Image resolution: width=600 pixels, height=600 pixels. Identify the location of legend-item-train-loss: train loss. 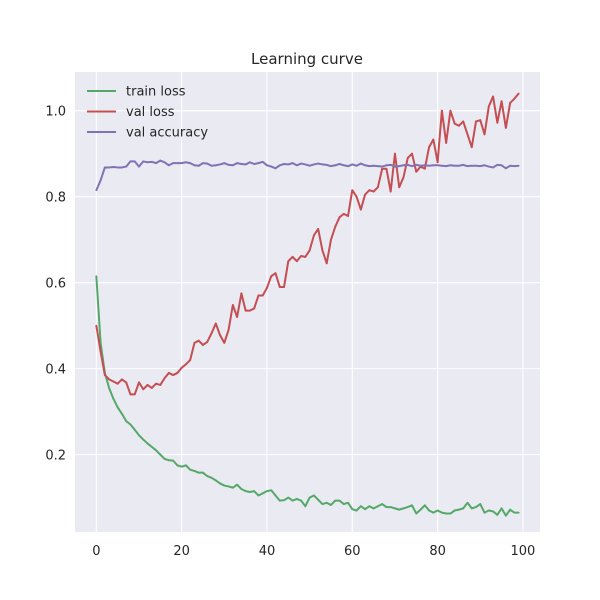
(136, 92).